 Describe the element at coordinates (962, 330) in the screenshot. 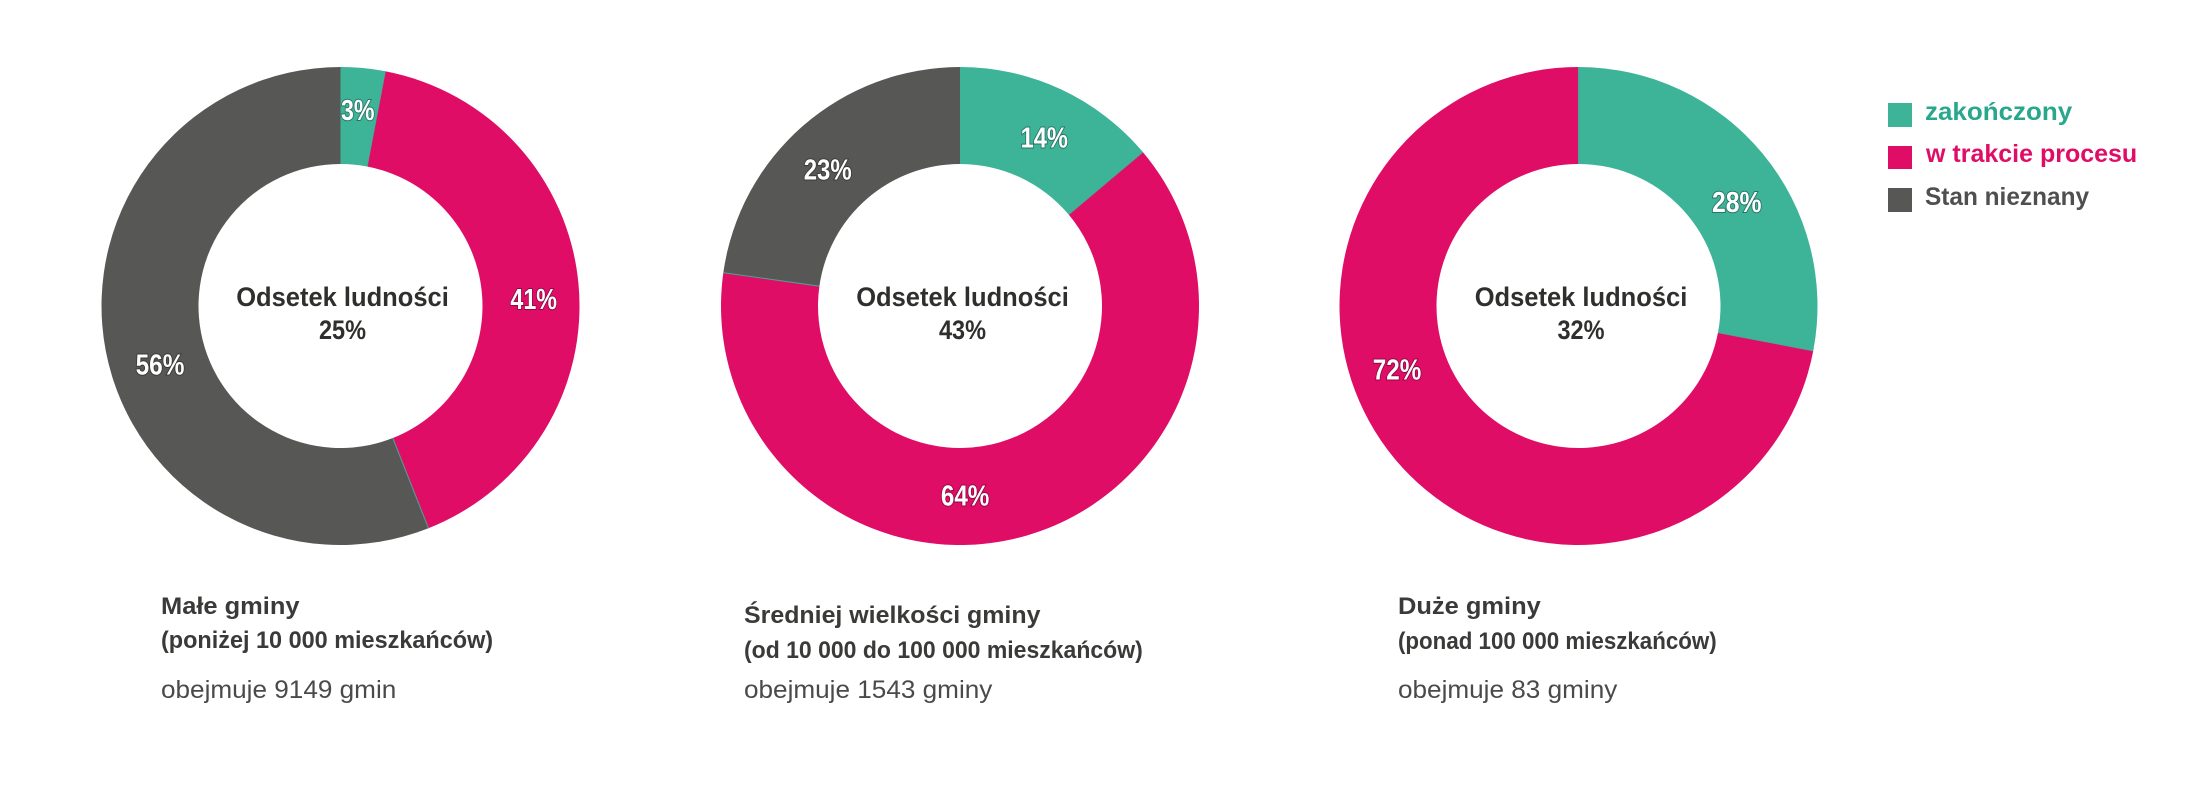

I see `svg-text: 43%` at that location.